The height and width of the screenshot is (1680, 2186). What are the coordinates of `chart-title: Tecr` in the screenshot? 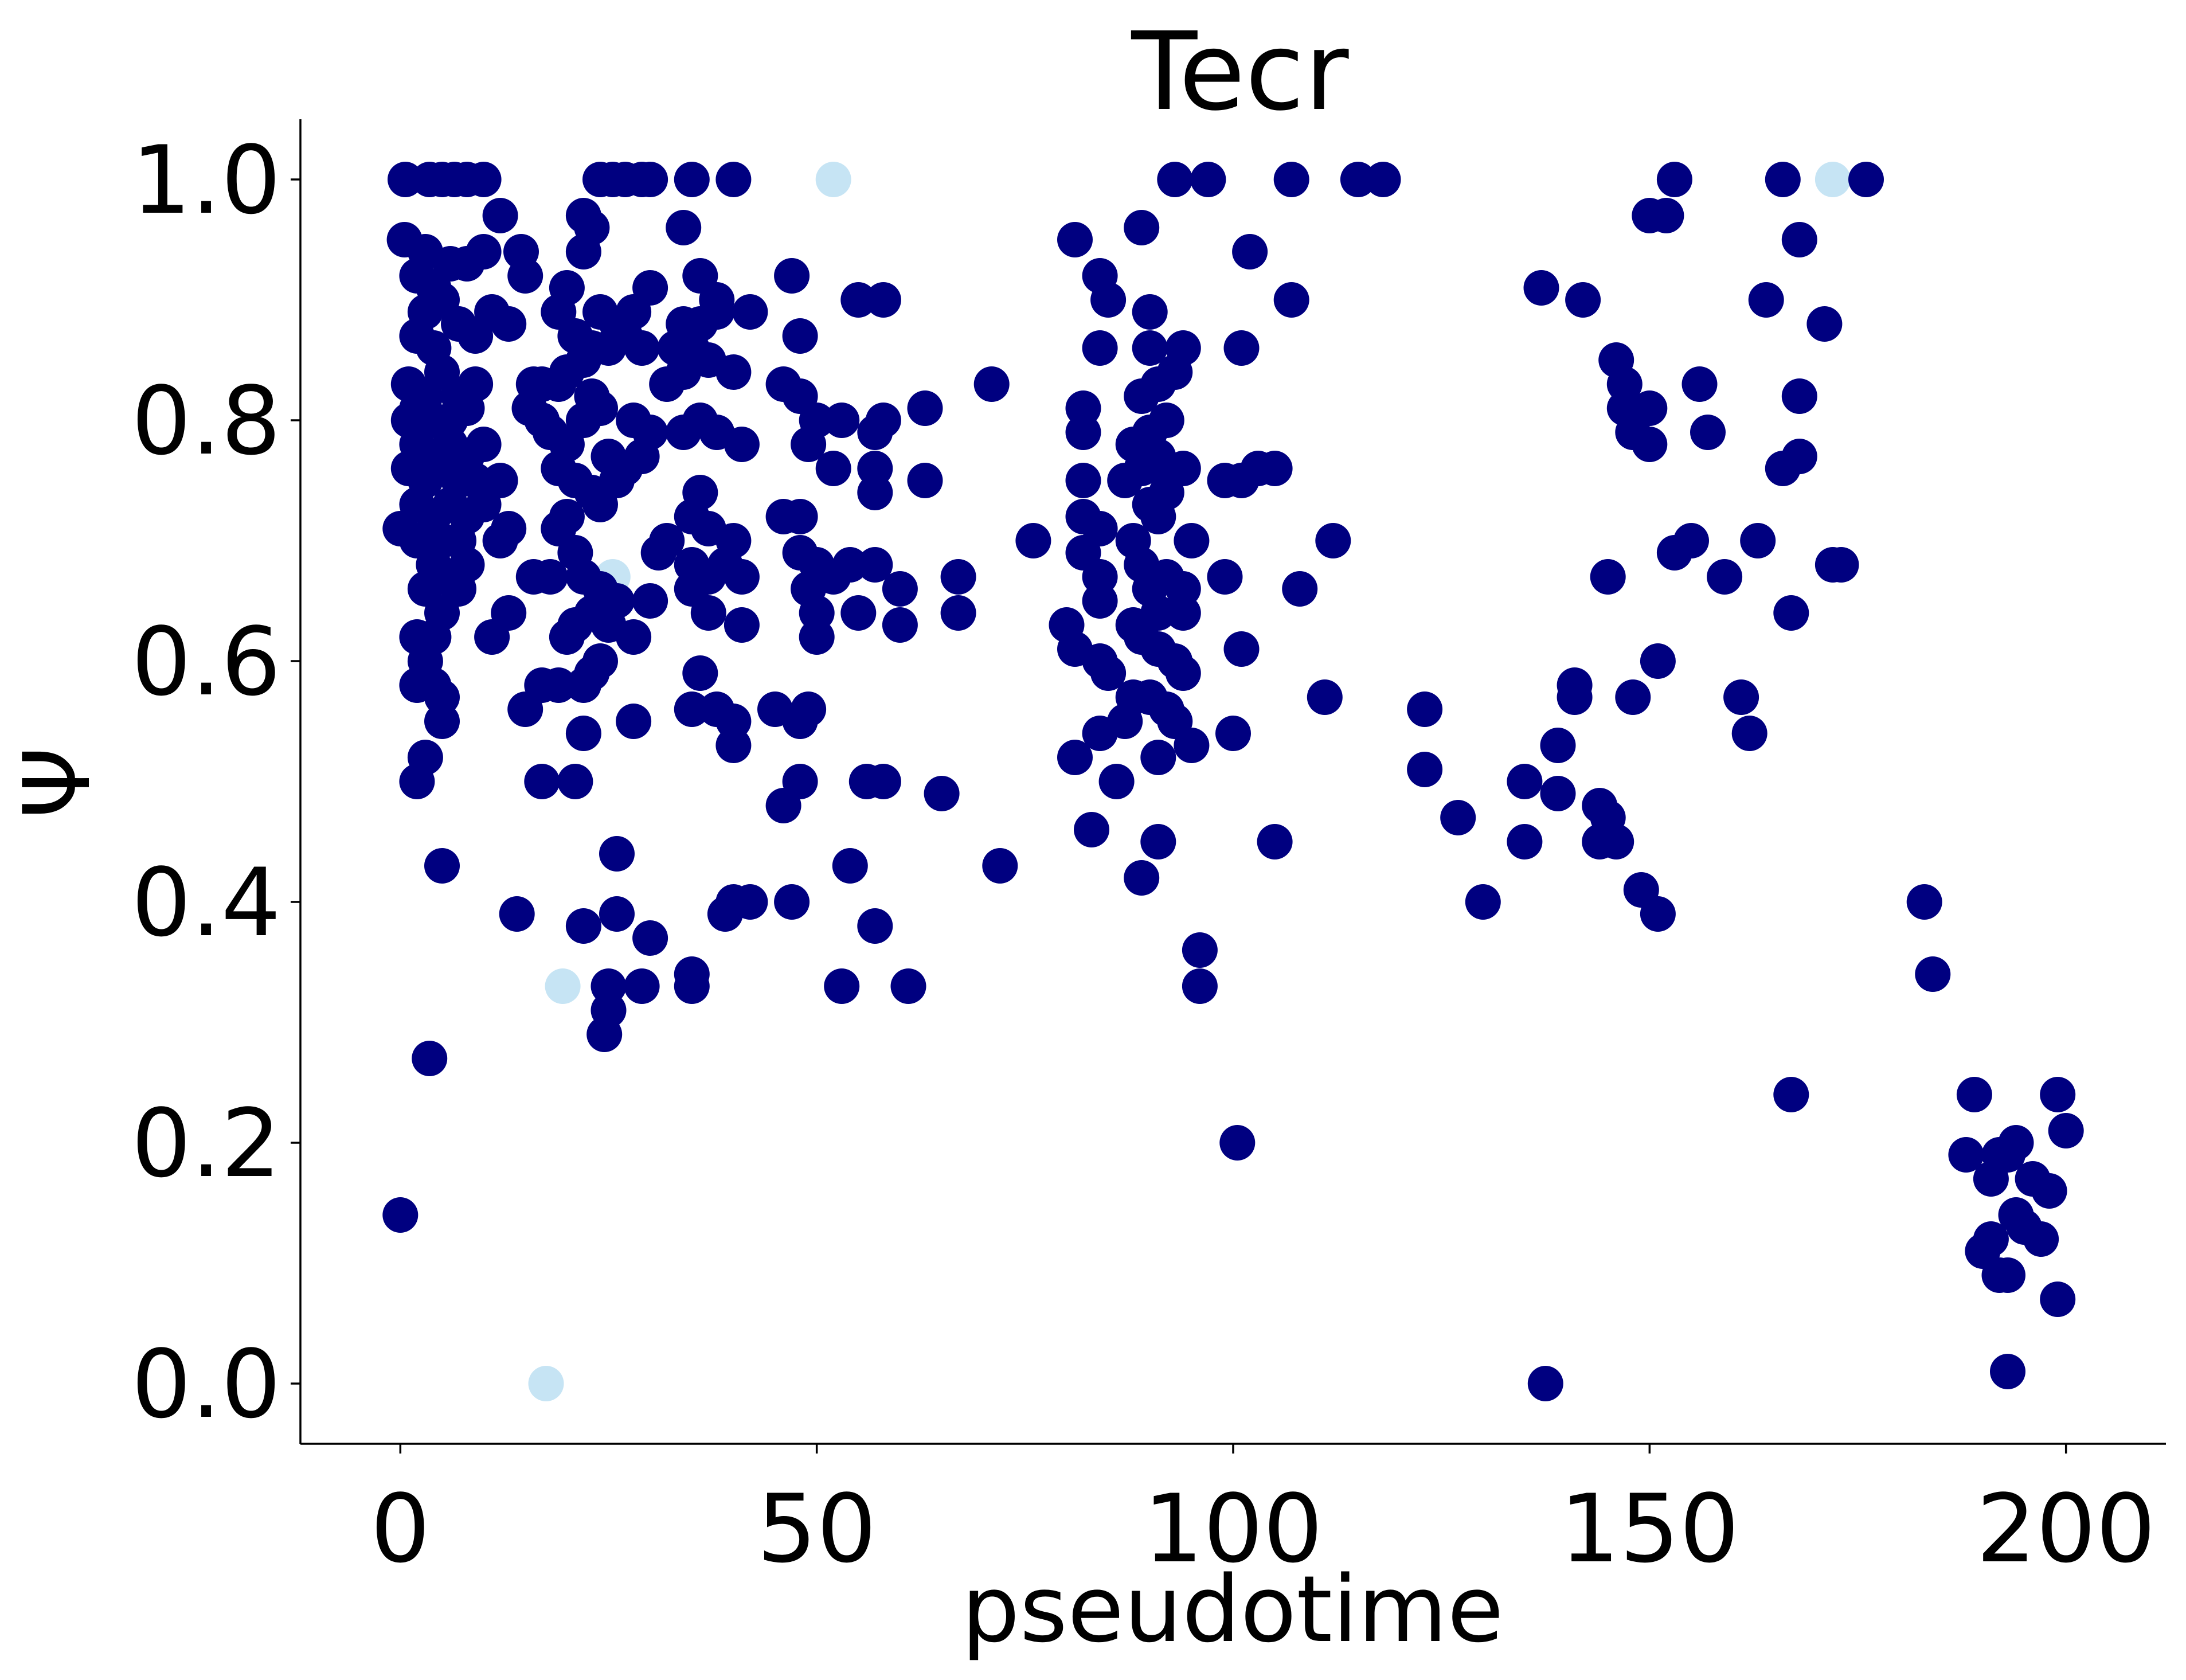 It's located at (1240, 72).